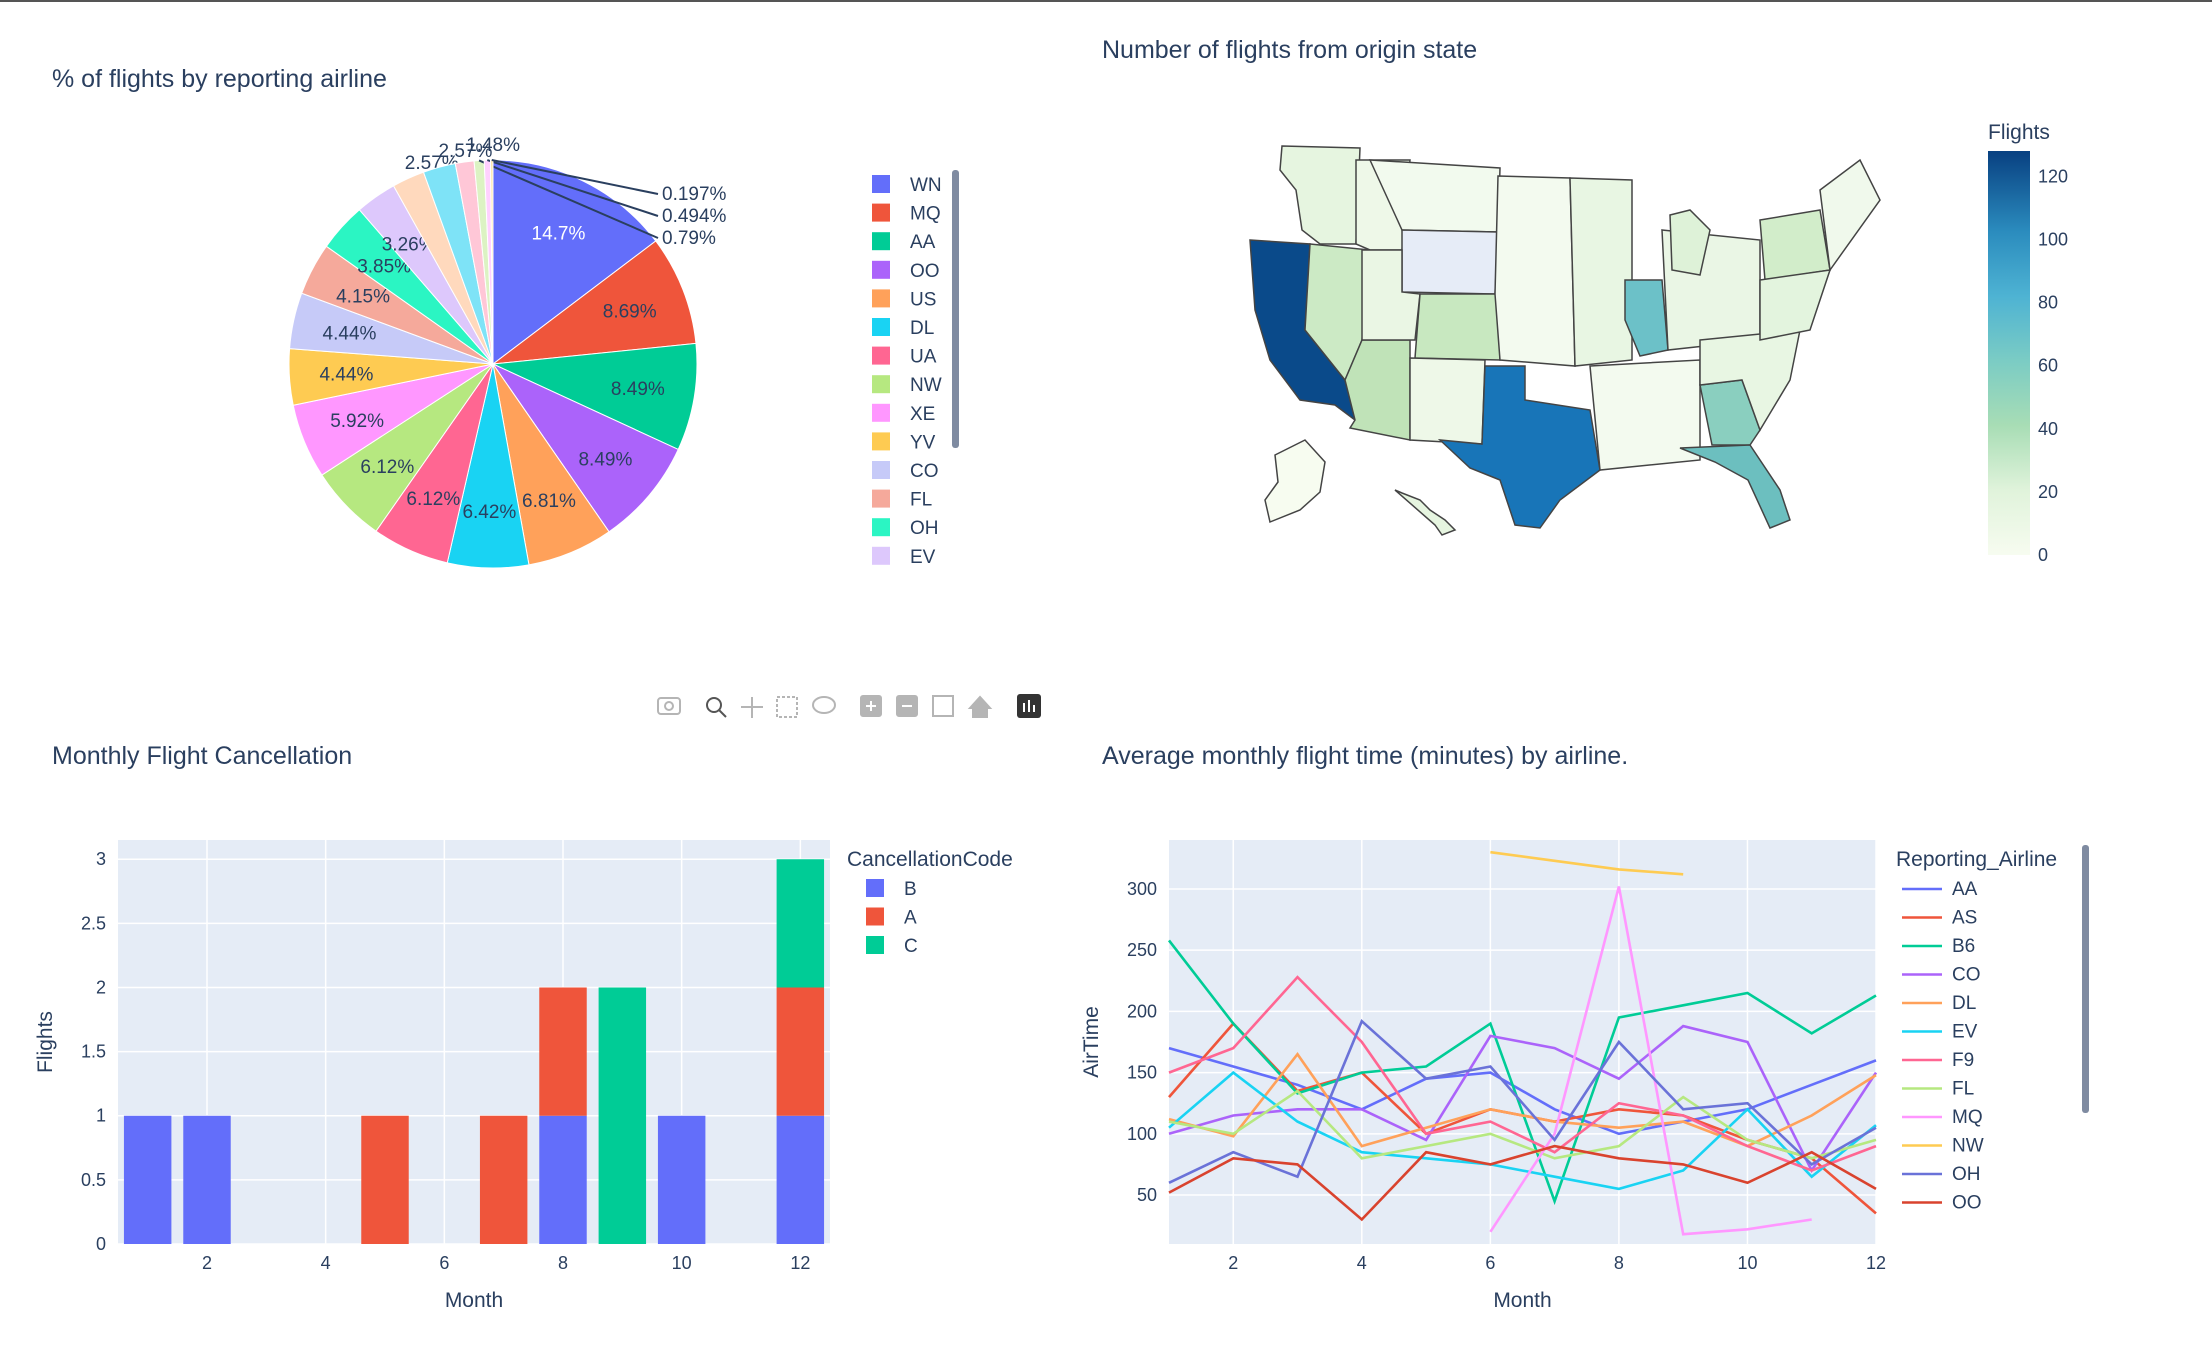  Describe the element at coordinates (1142, 950) in the screenshot. I see `line-ytick-label: 250` at that location.